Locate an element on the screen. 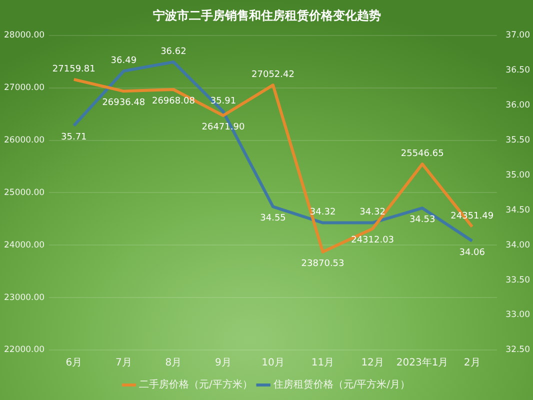 The image size is (533, 400). y-tick-label: 28000.00 is located at coordinates (24, 35).